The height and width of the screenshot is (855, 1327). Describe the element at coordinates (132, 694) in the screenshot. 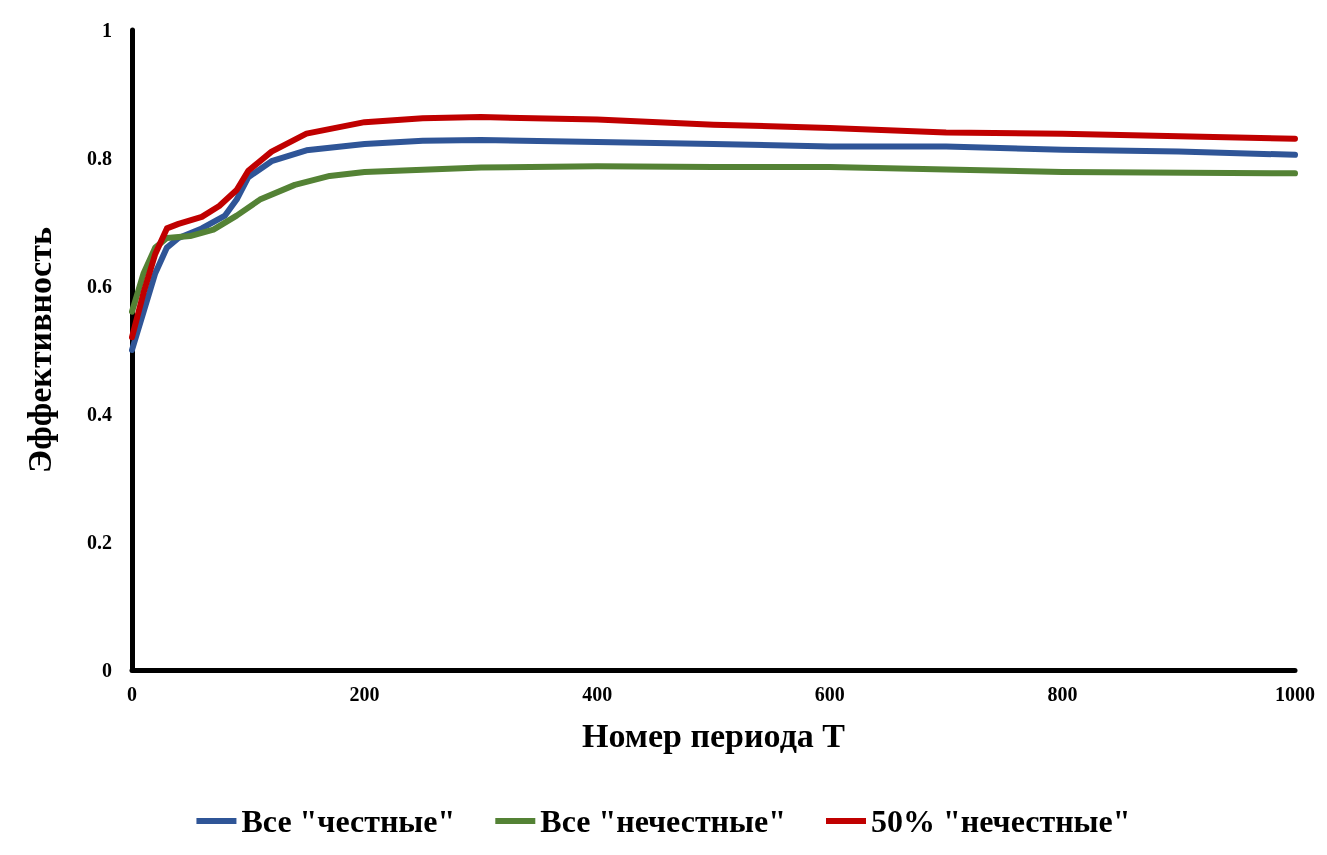

I see `x-tick-label: 0` at that location.